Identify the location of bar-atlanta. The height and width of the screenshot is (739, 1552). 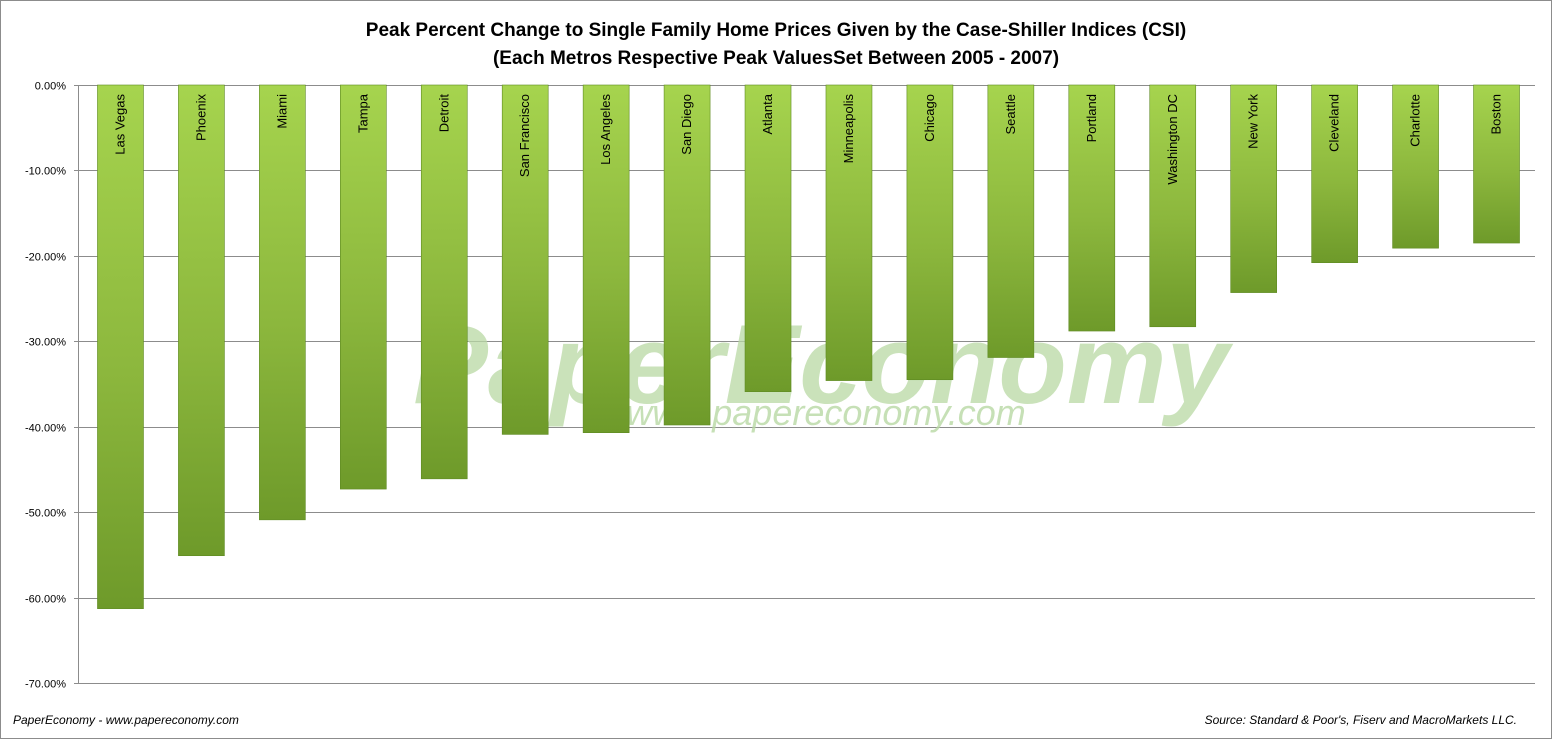
(768, 238).